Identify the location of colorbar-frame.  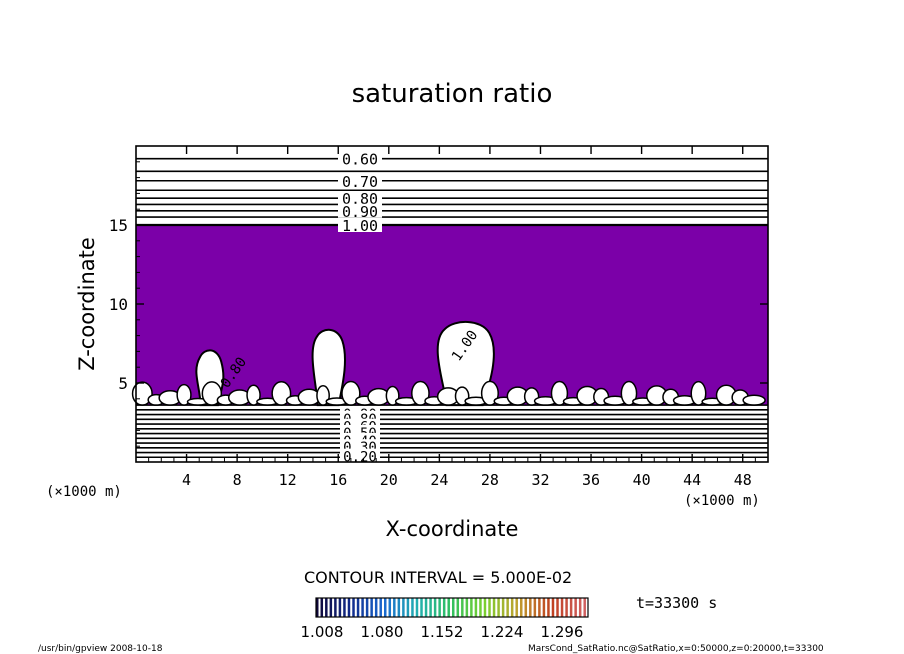
(452, 607).